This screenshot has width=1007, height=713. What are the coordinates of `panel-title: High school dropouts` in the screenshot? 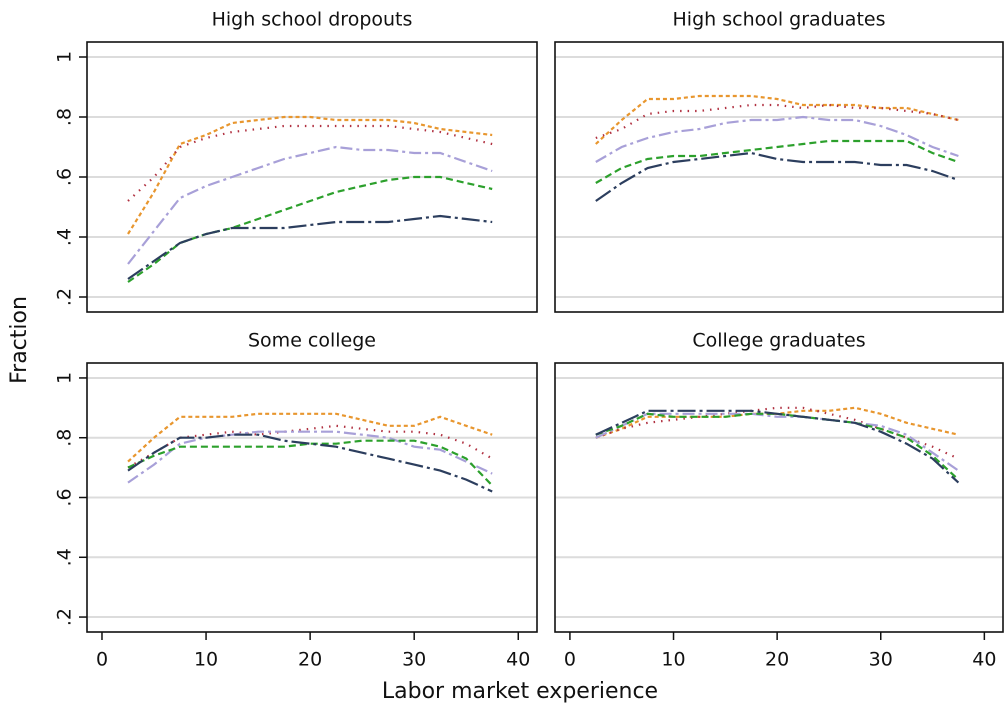 It's located at (312, 20).